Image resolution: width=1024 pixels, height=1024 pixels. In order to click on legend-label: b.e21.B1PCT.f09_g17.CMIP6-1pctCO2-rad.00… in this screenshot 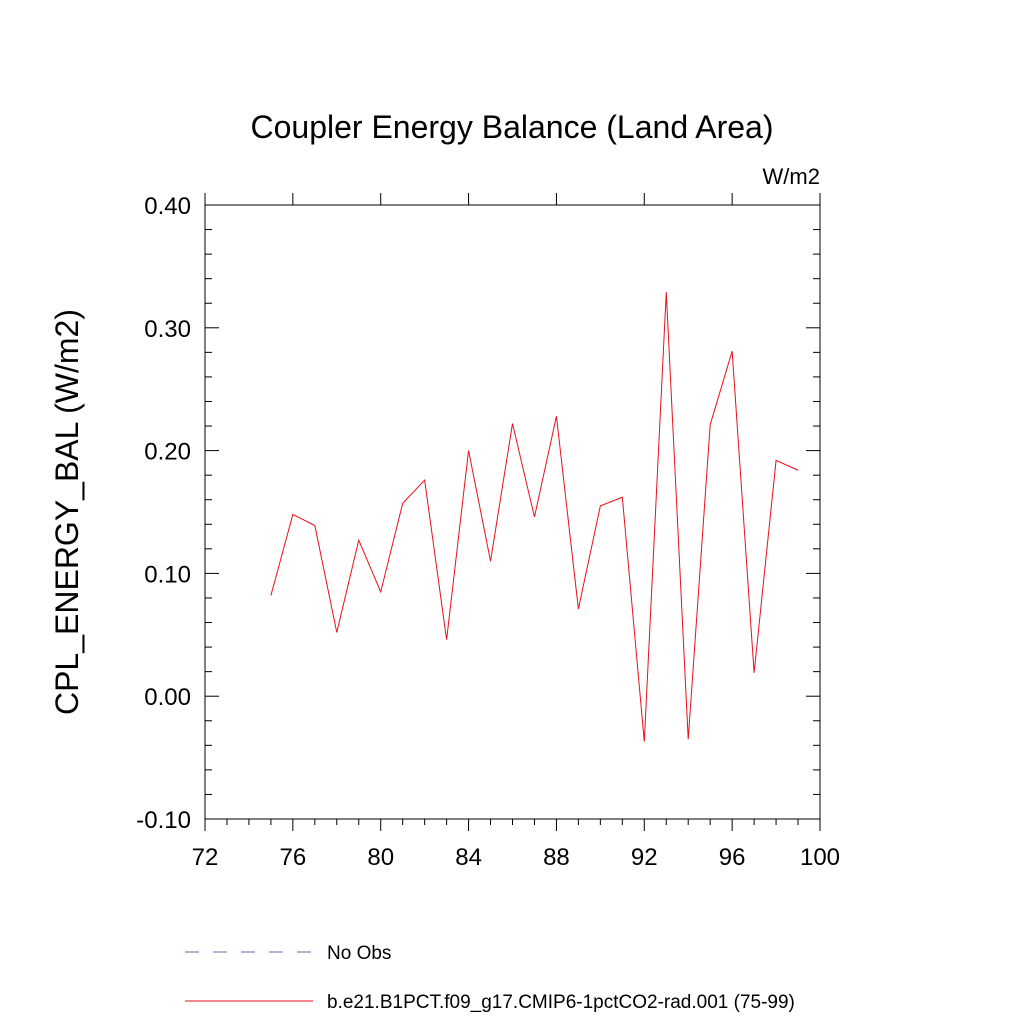, I will do `click(561, 1002)`.